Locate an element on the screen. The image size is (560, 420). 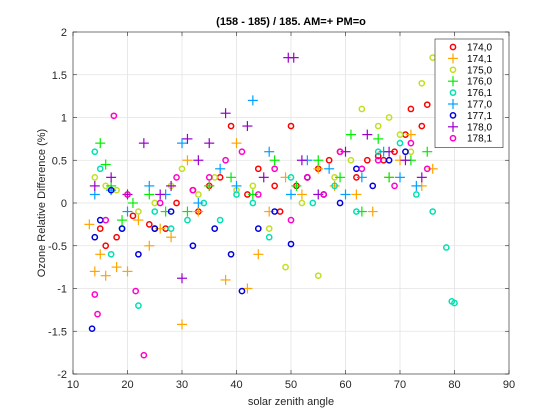
x-tick-label: 40 is located at coordinates (236, 385).